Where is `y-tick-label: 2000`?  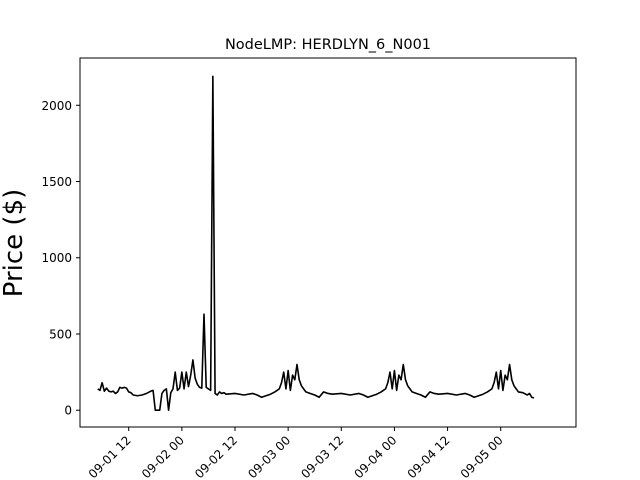 y-tick-label: 2000 is located at coordinates (56, 106).